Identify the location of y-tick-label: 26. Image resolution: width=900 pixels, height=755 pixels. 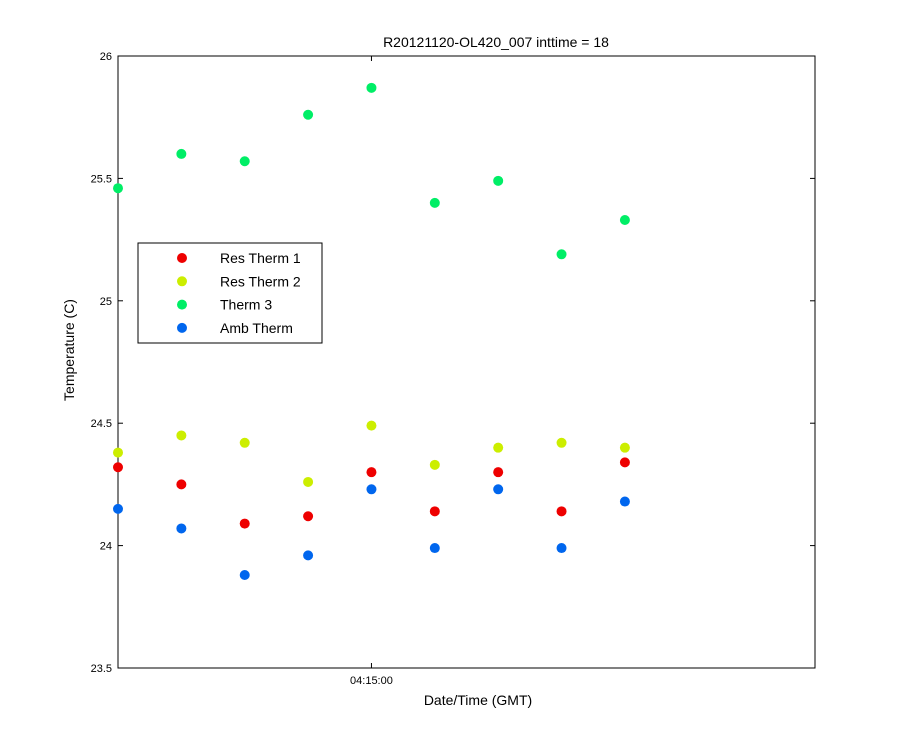
(106, 57).